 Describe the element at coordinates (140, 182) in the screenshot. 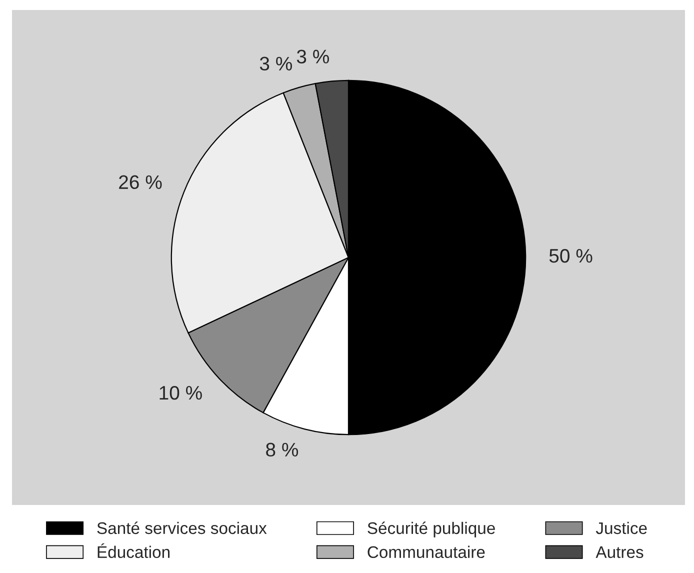

I see `data-label: 26 %` at that location.